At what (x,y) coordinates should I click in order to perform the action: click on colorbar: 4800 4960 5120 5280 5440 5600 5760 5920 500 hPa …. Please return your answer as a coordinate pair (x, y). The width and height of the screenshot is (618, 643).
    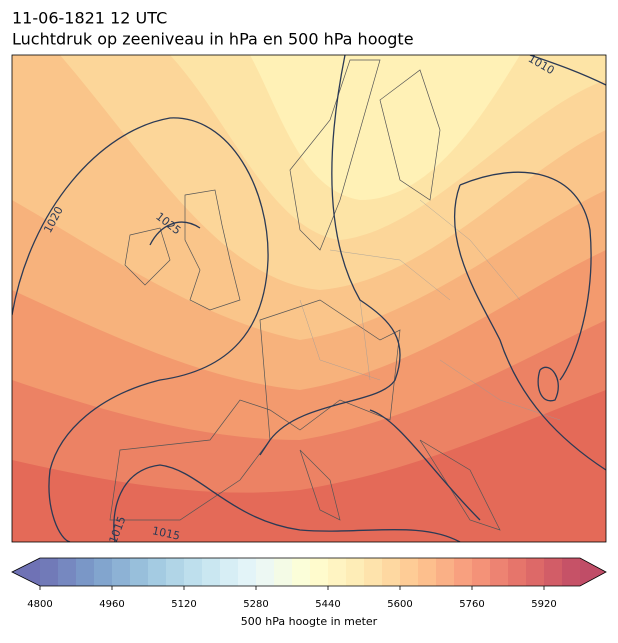
    Looking at the image, I should click on (309, 592).